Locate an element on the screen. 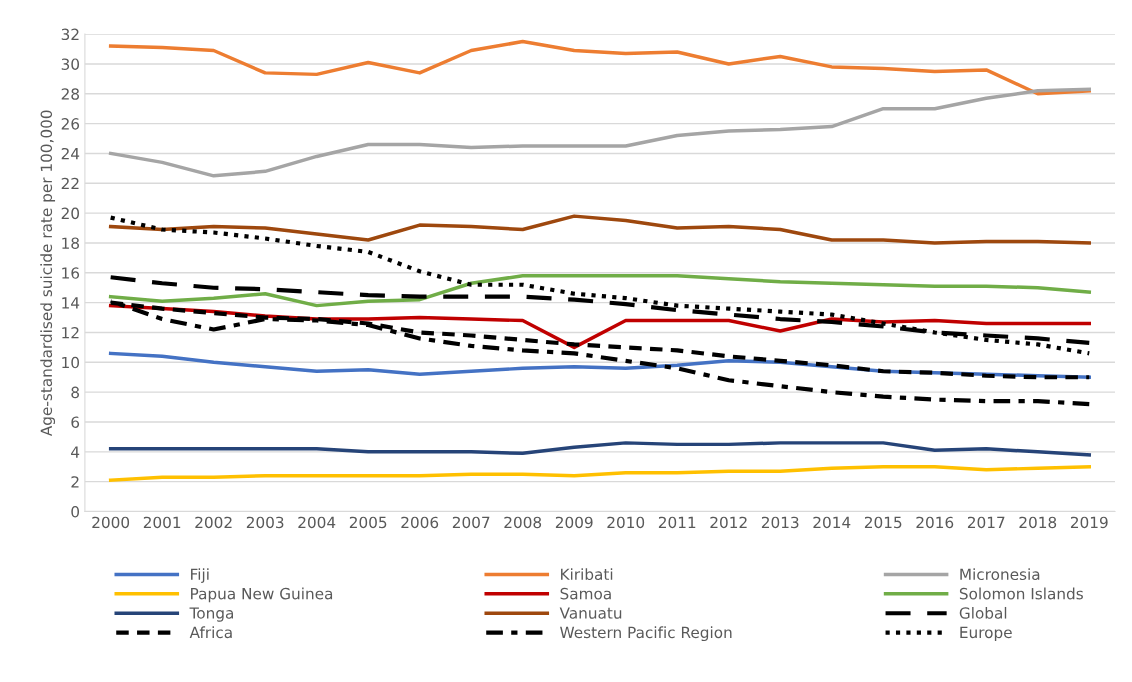  x-tick-label: 2004 is located at coordinates (317, 522).